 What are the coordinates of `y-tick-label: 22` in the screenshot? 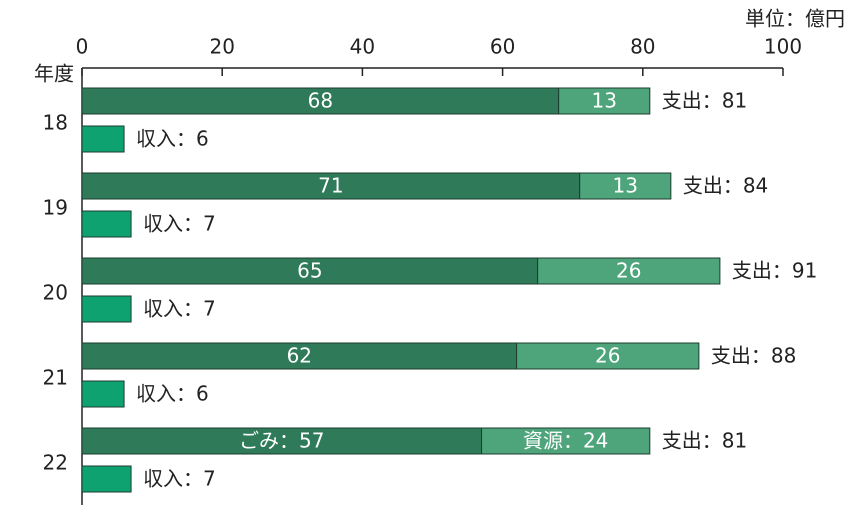 It's located at (55, 463).